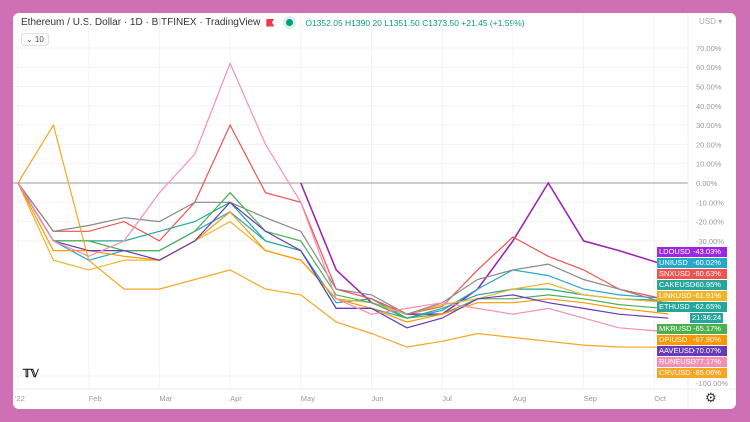  What do you see at coordinates (709, 144) in the screenshot?
I see `y-tick-label: 20.00%` at bounding box center [709, 144].